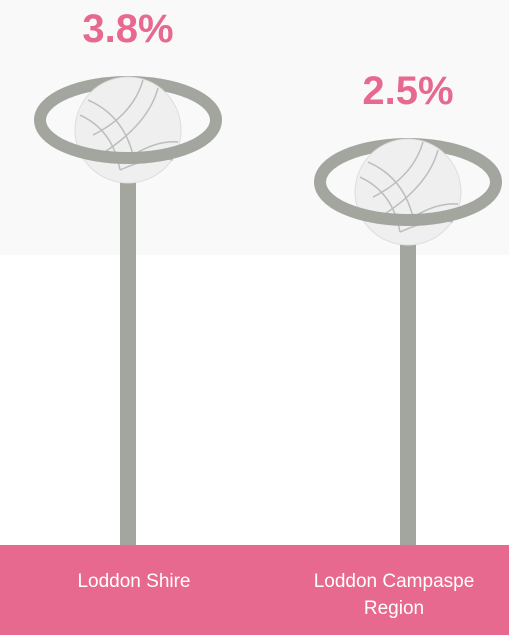 Image resolution: width=509 pixels, height=635 pixels. What do you see at coordinates (127, 29) in the screenshot?
I see `value-label: 3.8%` at bounding box center [127, 29].